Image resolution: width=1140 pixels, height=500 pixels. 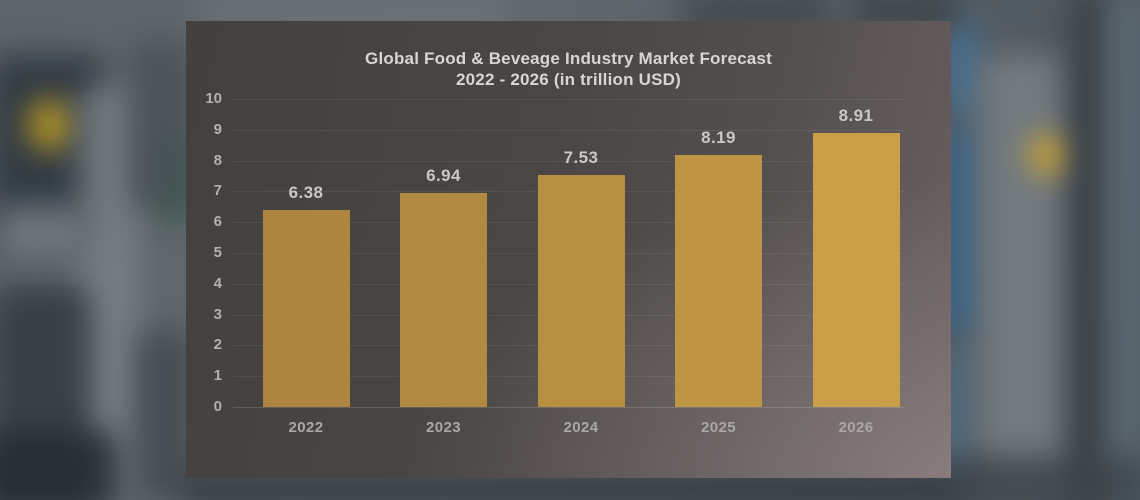 What do you see at coordinates (213, 98) in the screenshot?
I see `y-axis-tick-label: 10` at bounding box center [213, 98].